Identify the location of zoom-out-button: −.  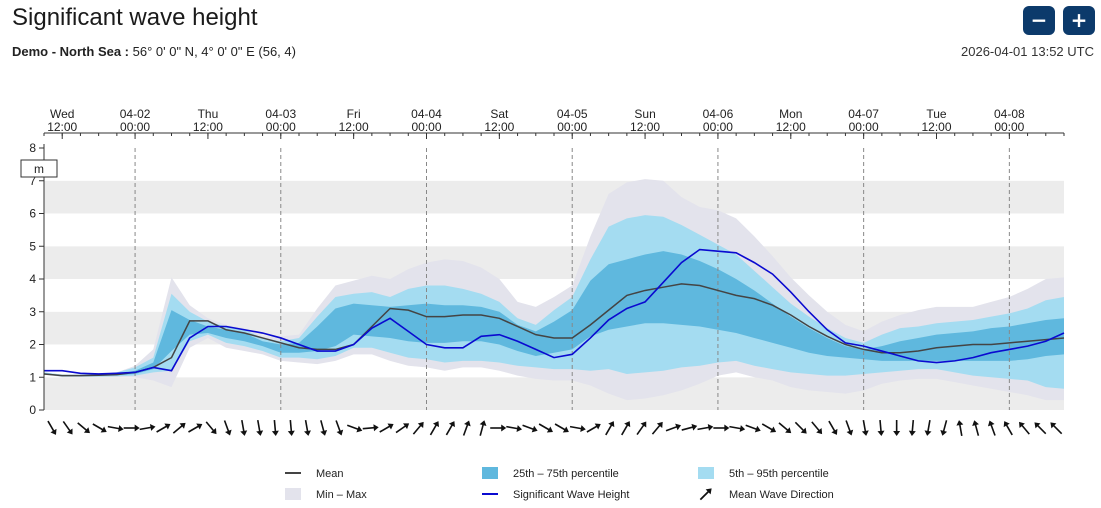
(1039, 20).